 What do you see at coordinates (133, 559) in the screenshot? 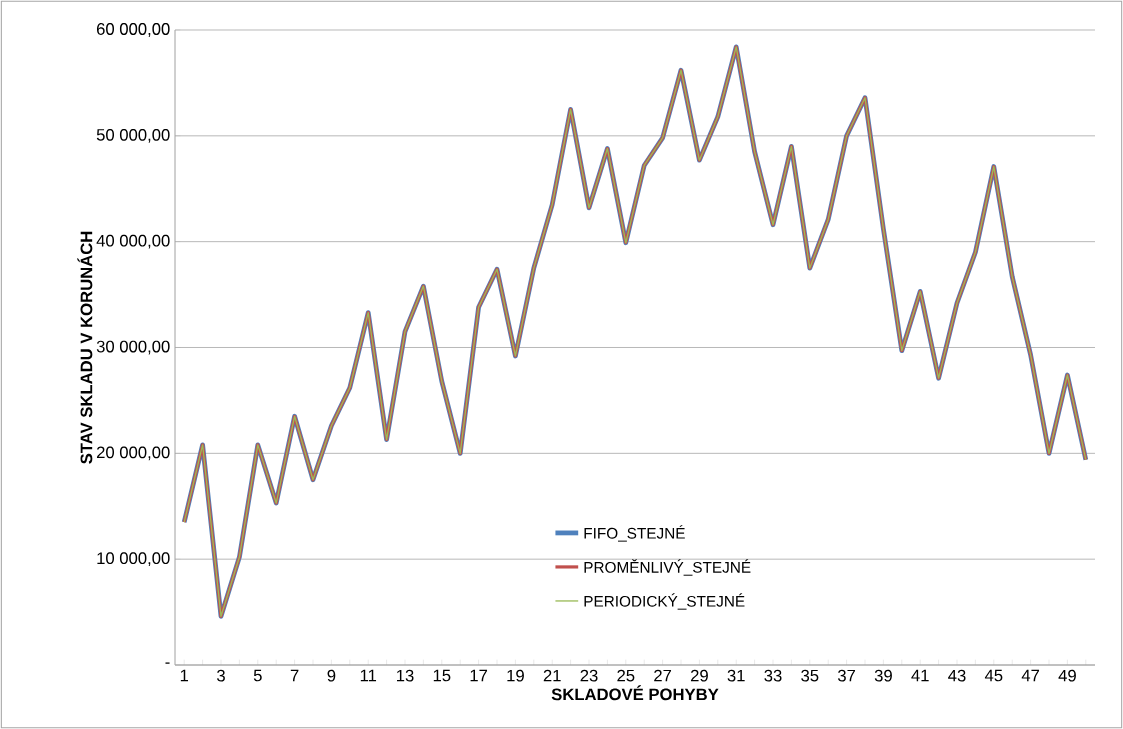
I see `y-tick-label: 10 000,00` at bounding box center [133, 559].